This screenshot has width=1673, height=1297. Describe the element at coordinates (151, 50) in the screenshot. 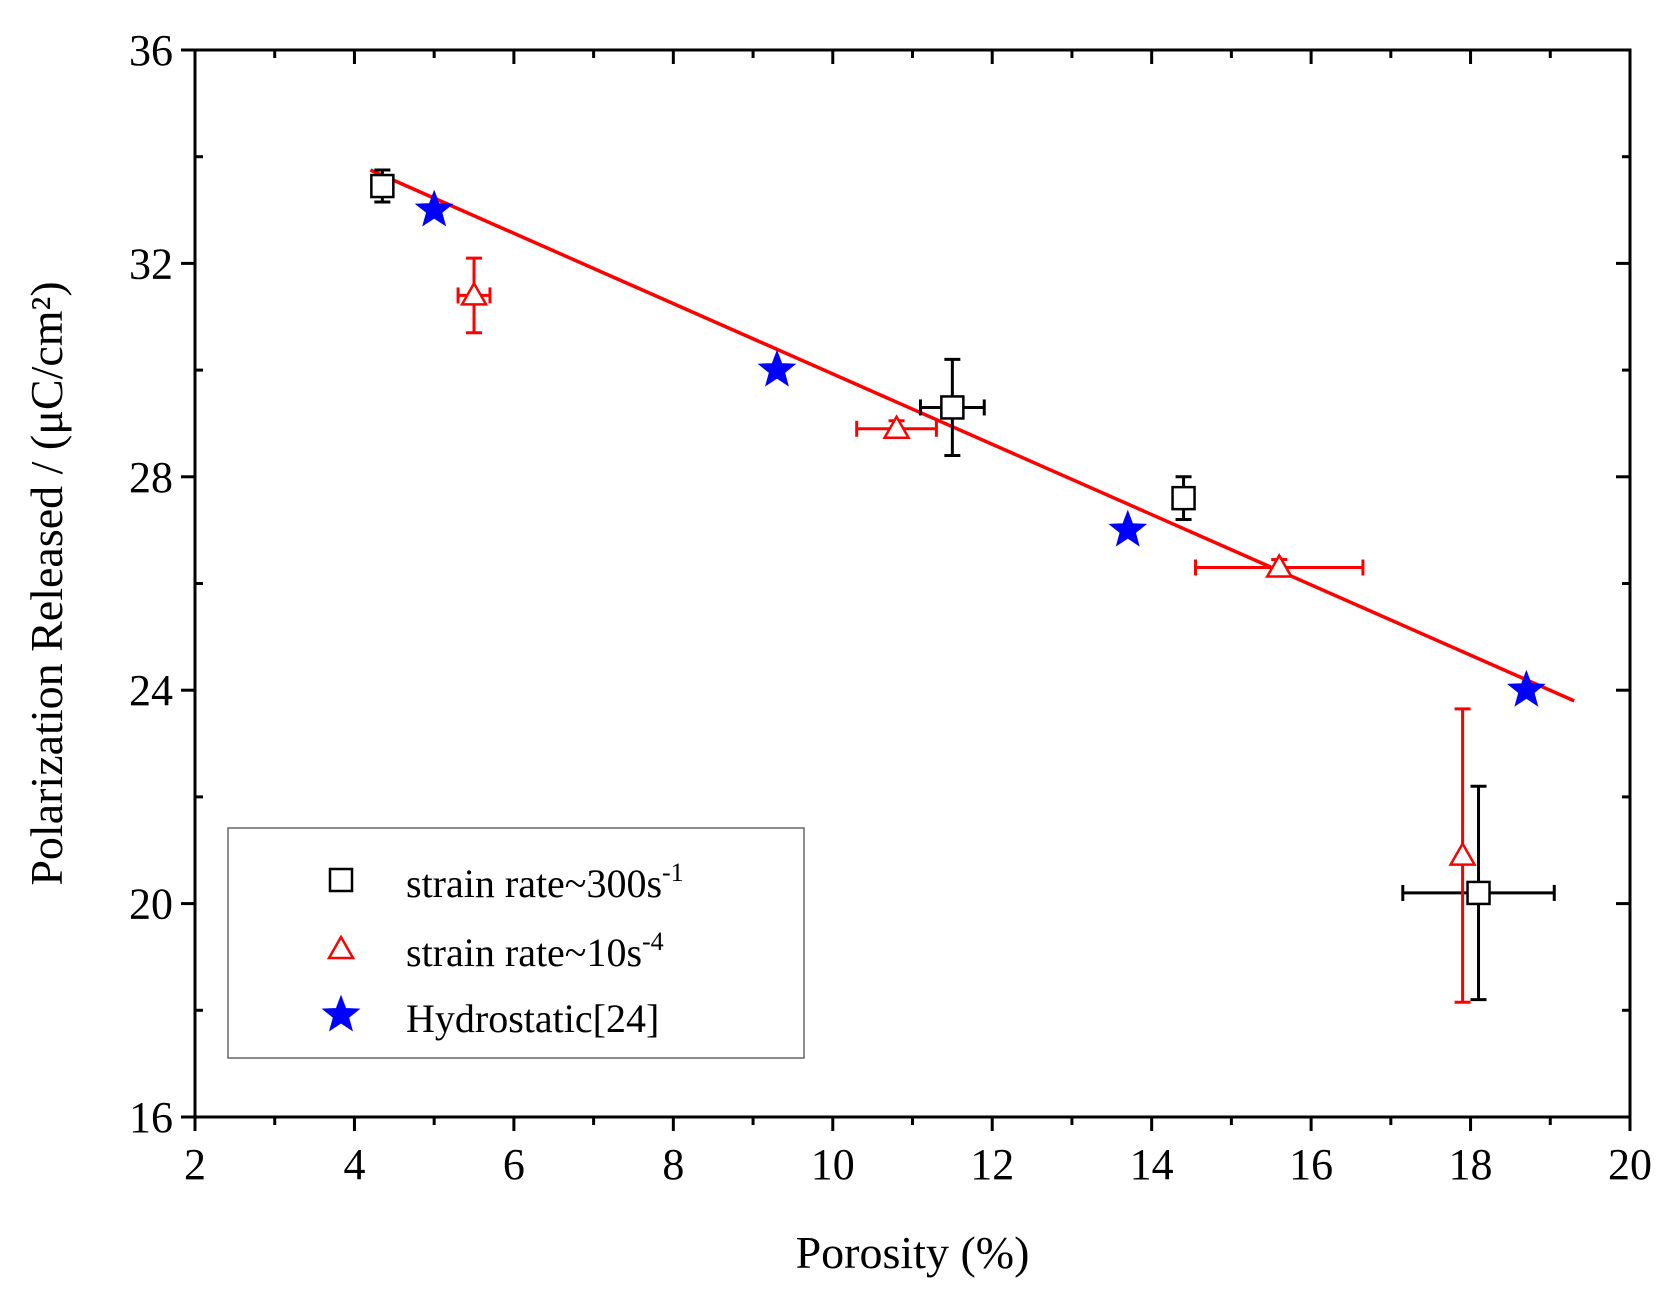

I see `y-tick-label: 36` at that location.